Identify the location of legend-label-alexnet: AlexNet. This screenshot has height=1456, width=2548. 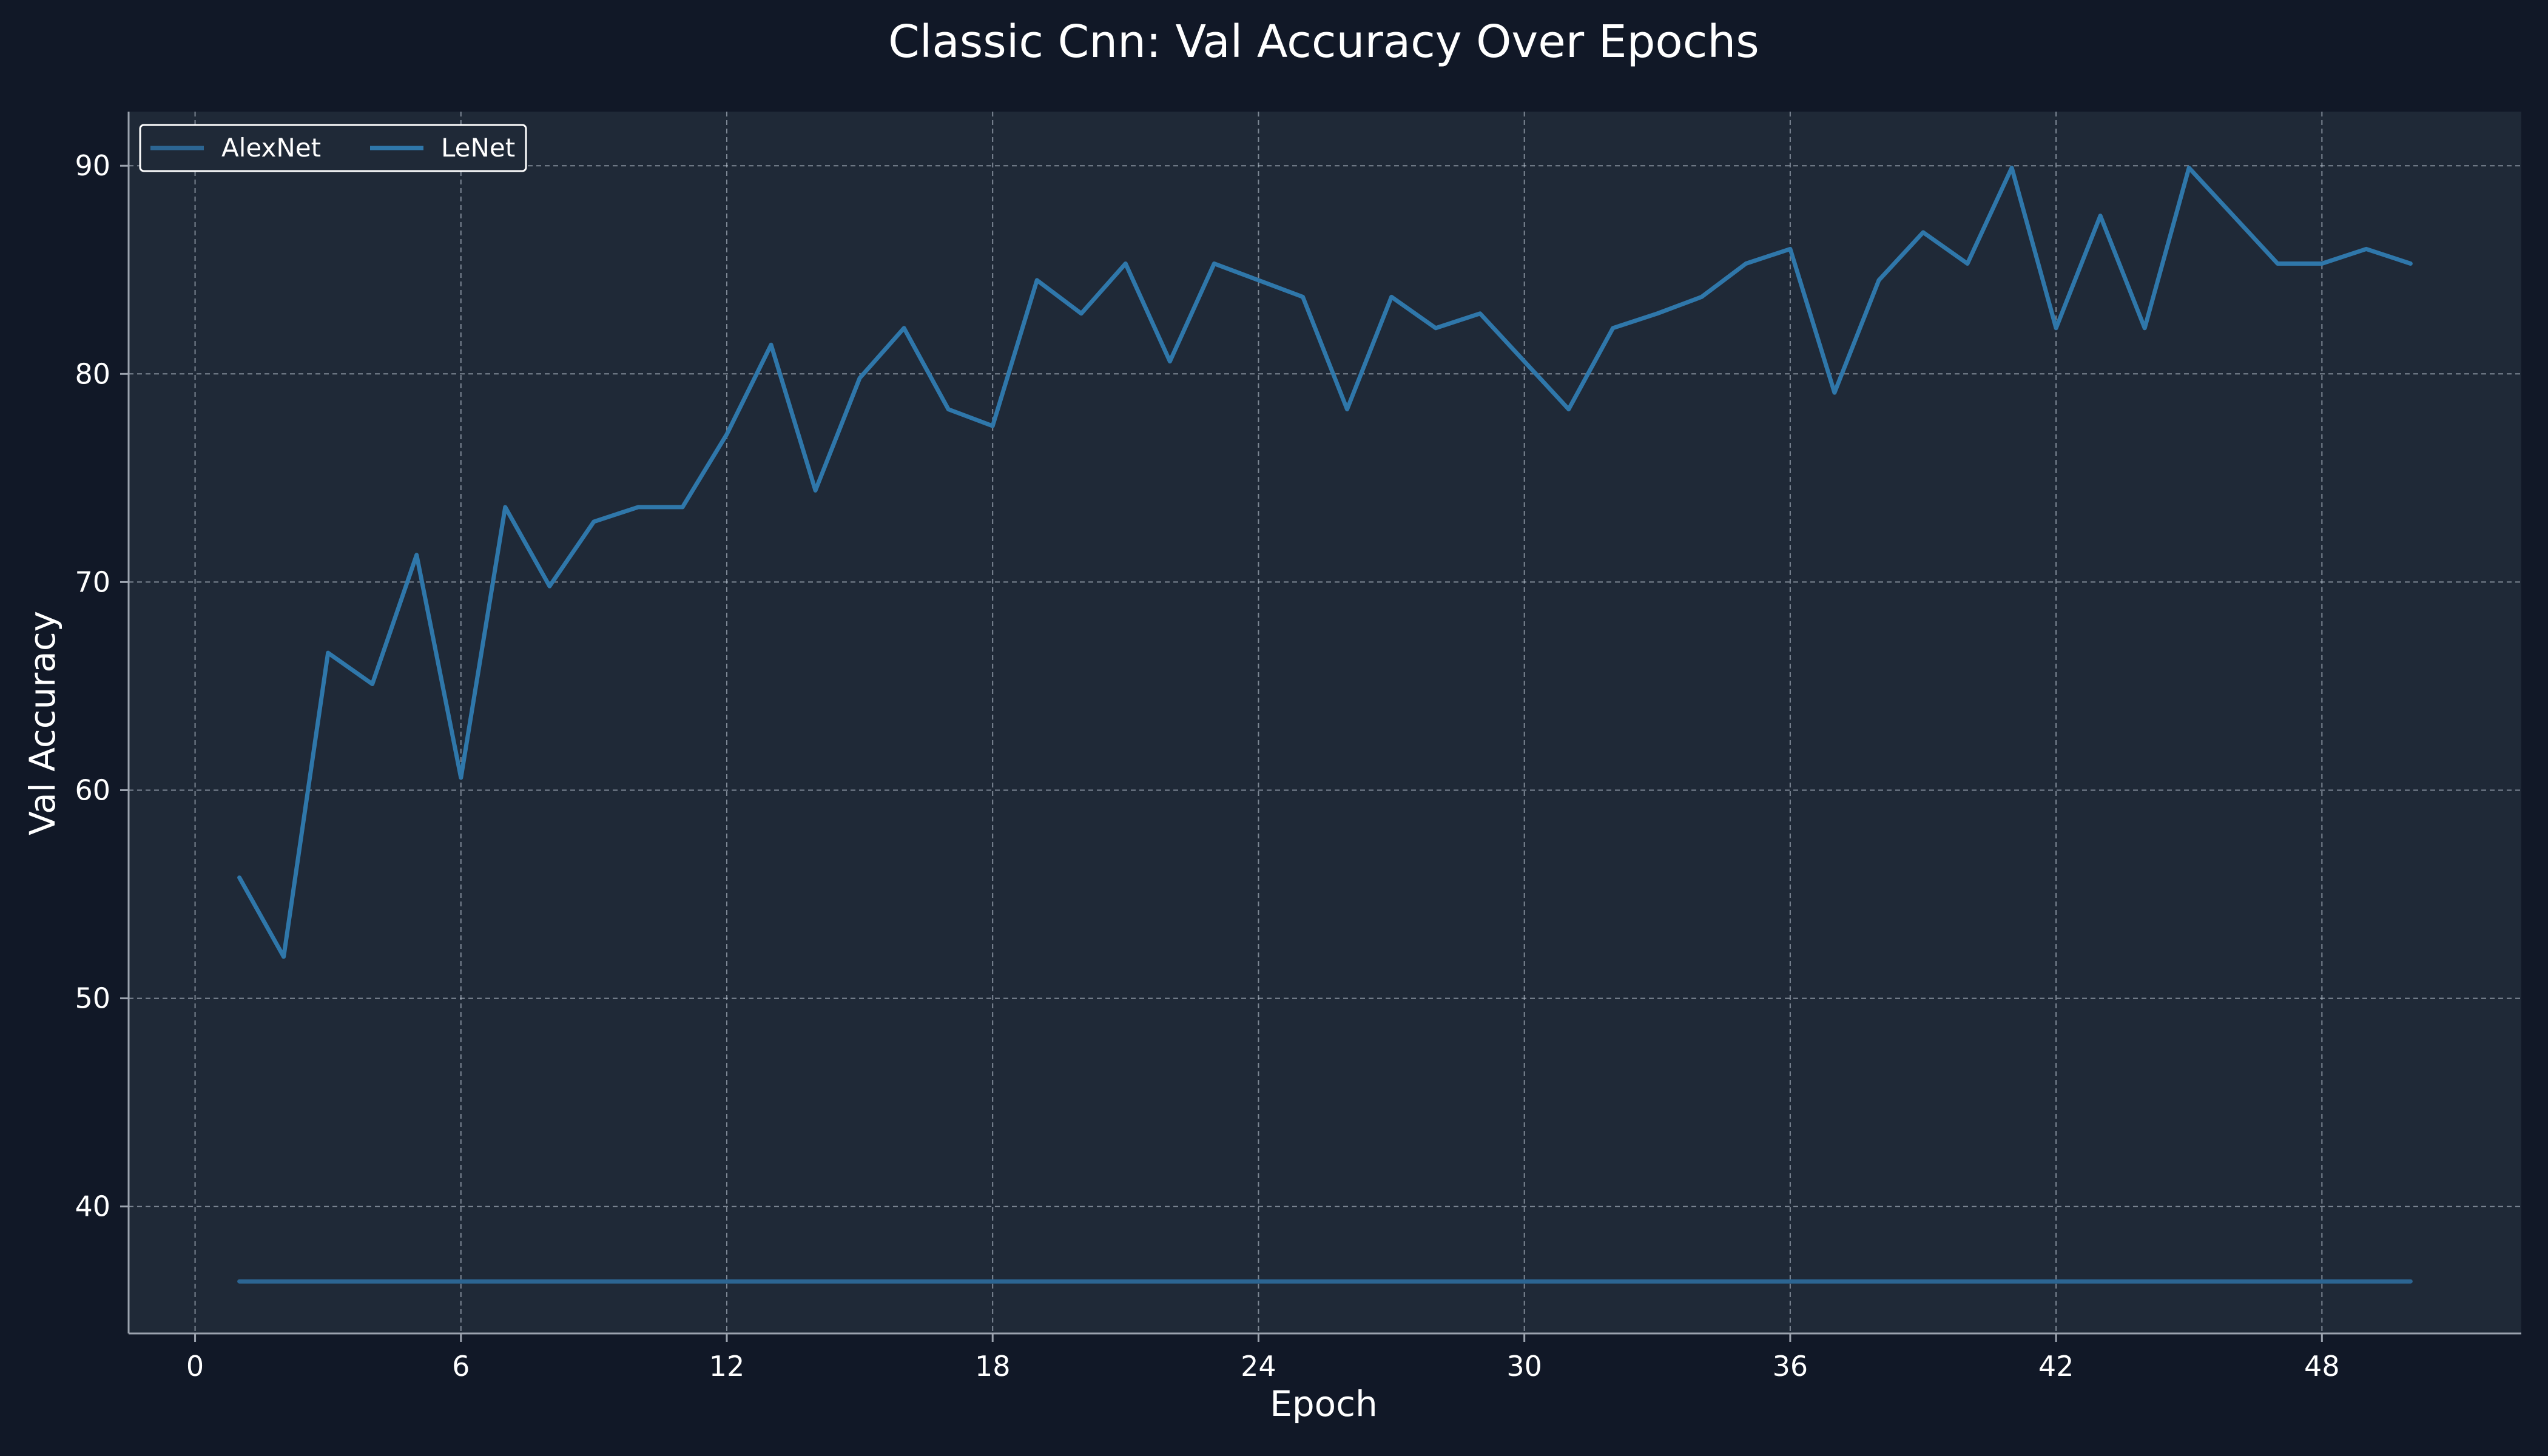
(271, 148).